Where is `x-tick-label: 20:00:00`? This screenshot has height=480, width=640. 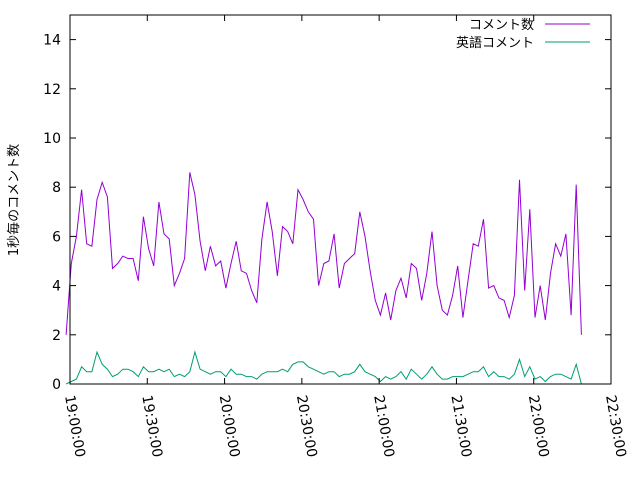 x-tick-label: 20:00:00 is located at coordinates (229, 426).